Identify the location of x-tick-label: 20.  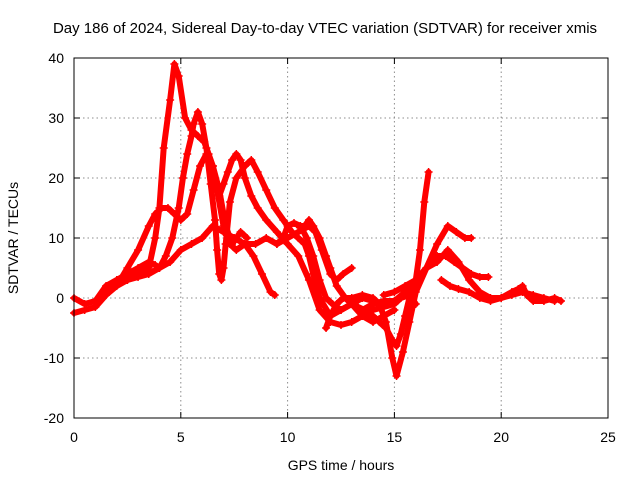
(501, 437).